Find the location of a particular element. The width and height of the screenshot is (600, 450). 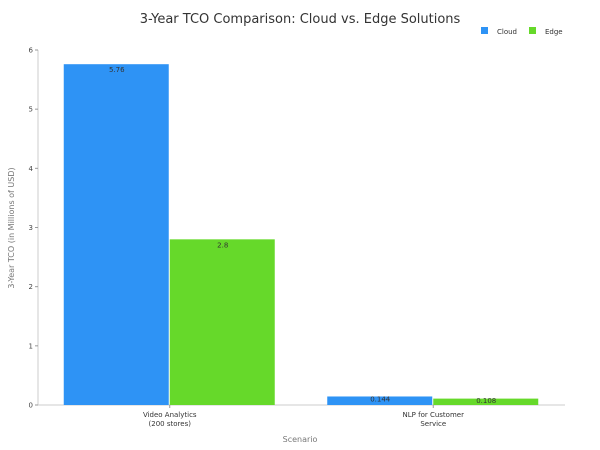

x-tick-label: NLP for Customer is located at coordinates (434, 415).